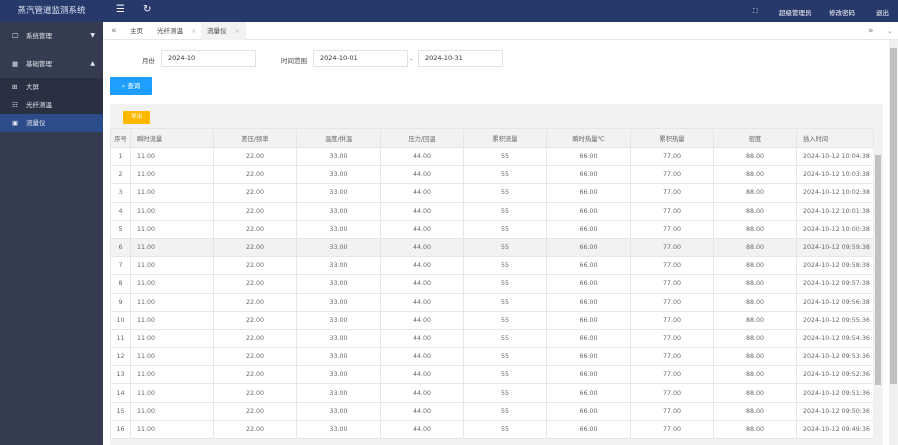 This screenshot has width=898, height=445. I want to click on export-button: 导出, so click(136, 117).